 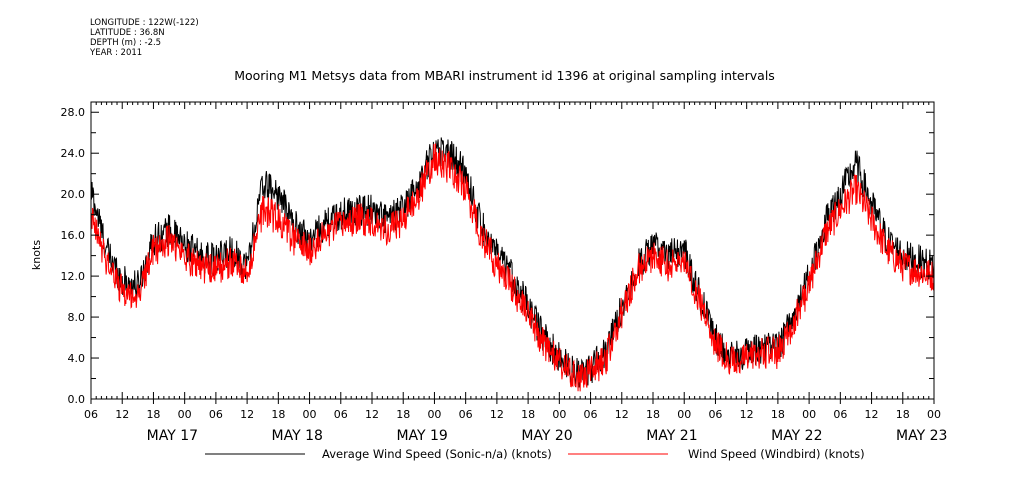 I want to click on y-tick-label: 12.0, so click(x=73, y=276).